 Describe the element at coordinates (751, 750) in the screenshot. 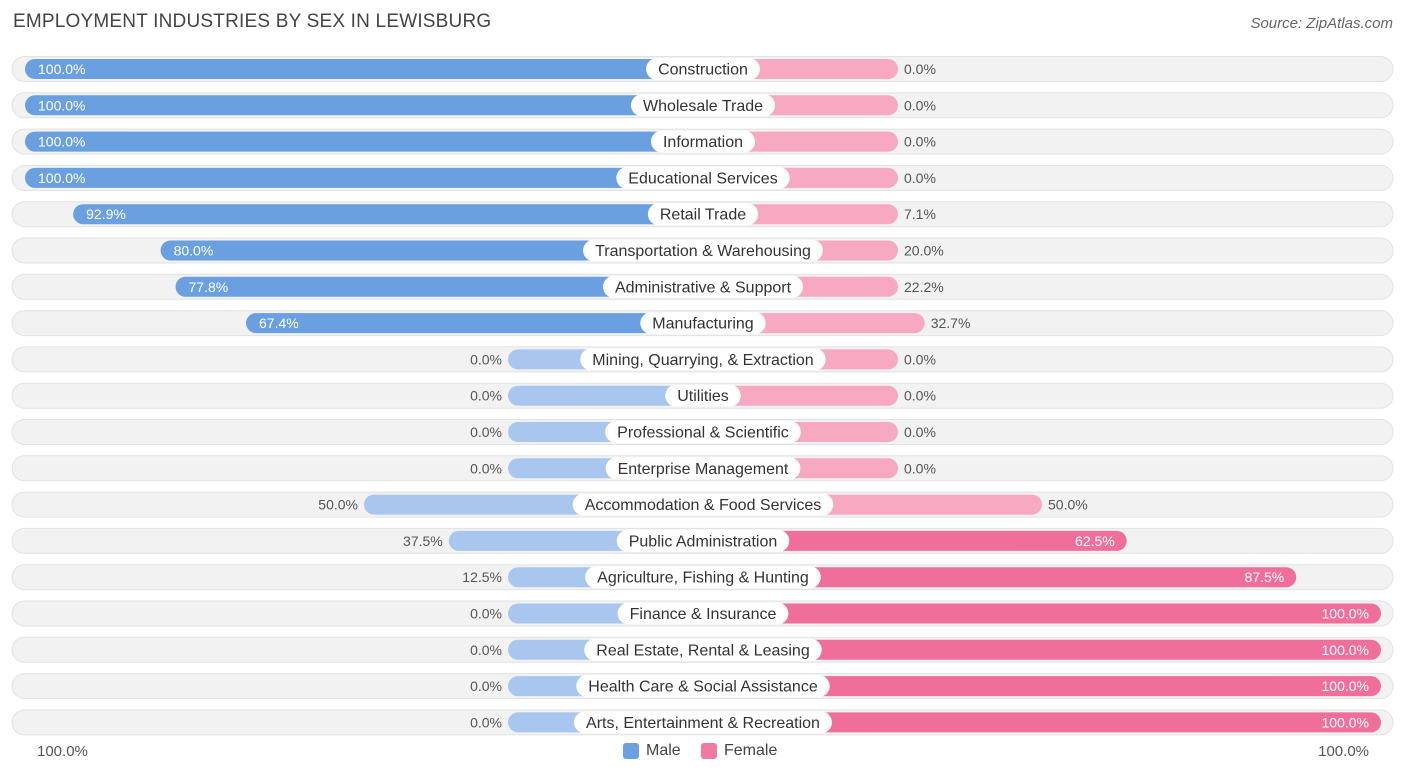

I see `legend-label-female: Female` at that location.